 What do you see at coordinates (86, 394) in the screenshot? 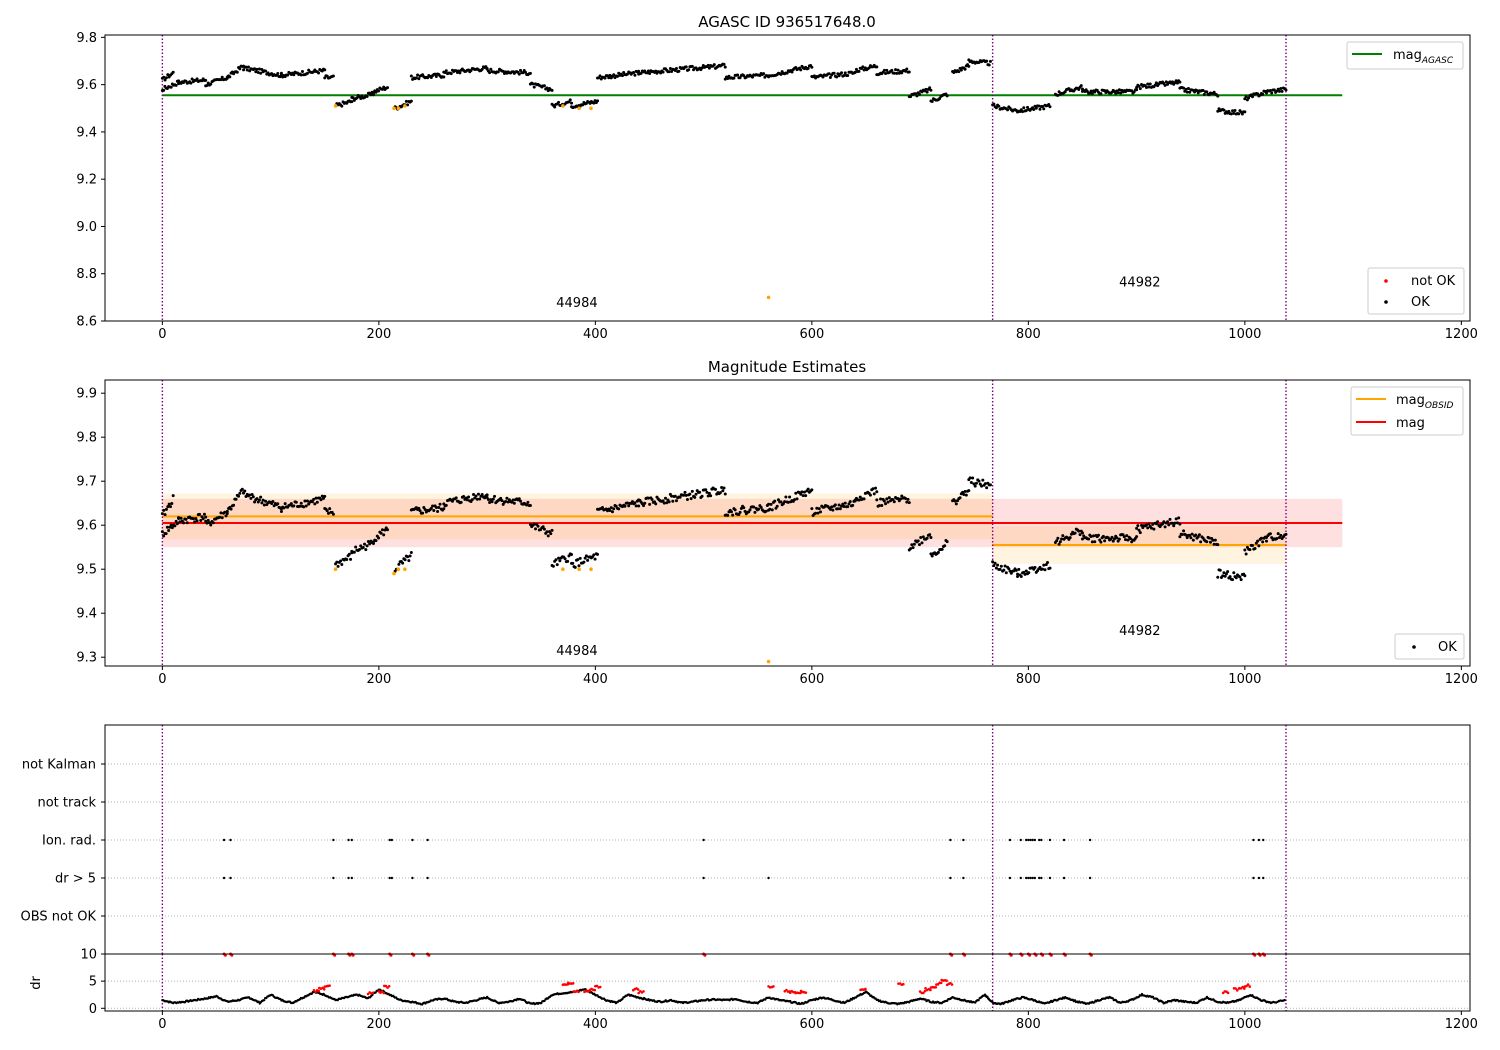
I see `y-tick-label: 9.9` at bounding box center [86, 394].